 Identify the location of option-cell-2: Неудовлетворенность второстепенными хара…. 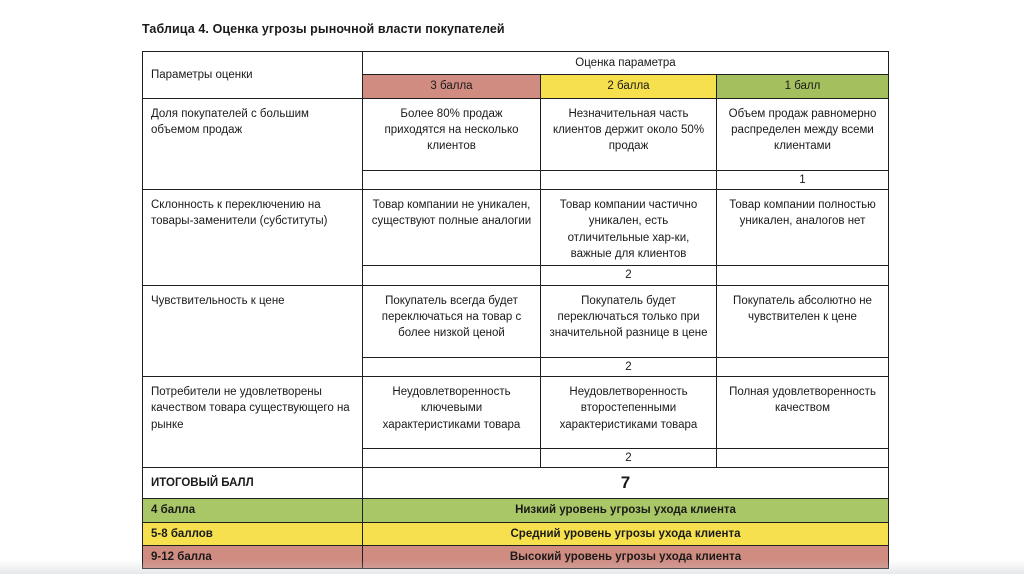
(628, 412).